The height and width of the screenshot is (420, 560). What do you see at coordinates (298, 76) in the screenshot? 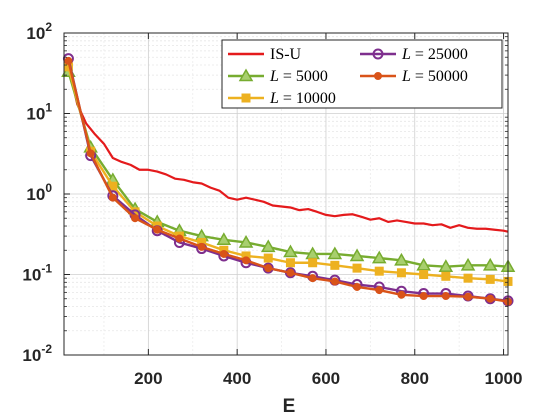
I see `legend-label: L = 5000` at bounding box center [298, 76].